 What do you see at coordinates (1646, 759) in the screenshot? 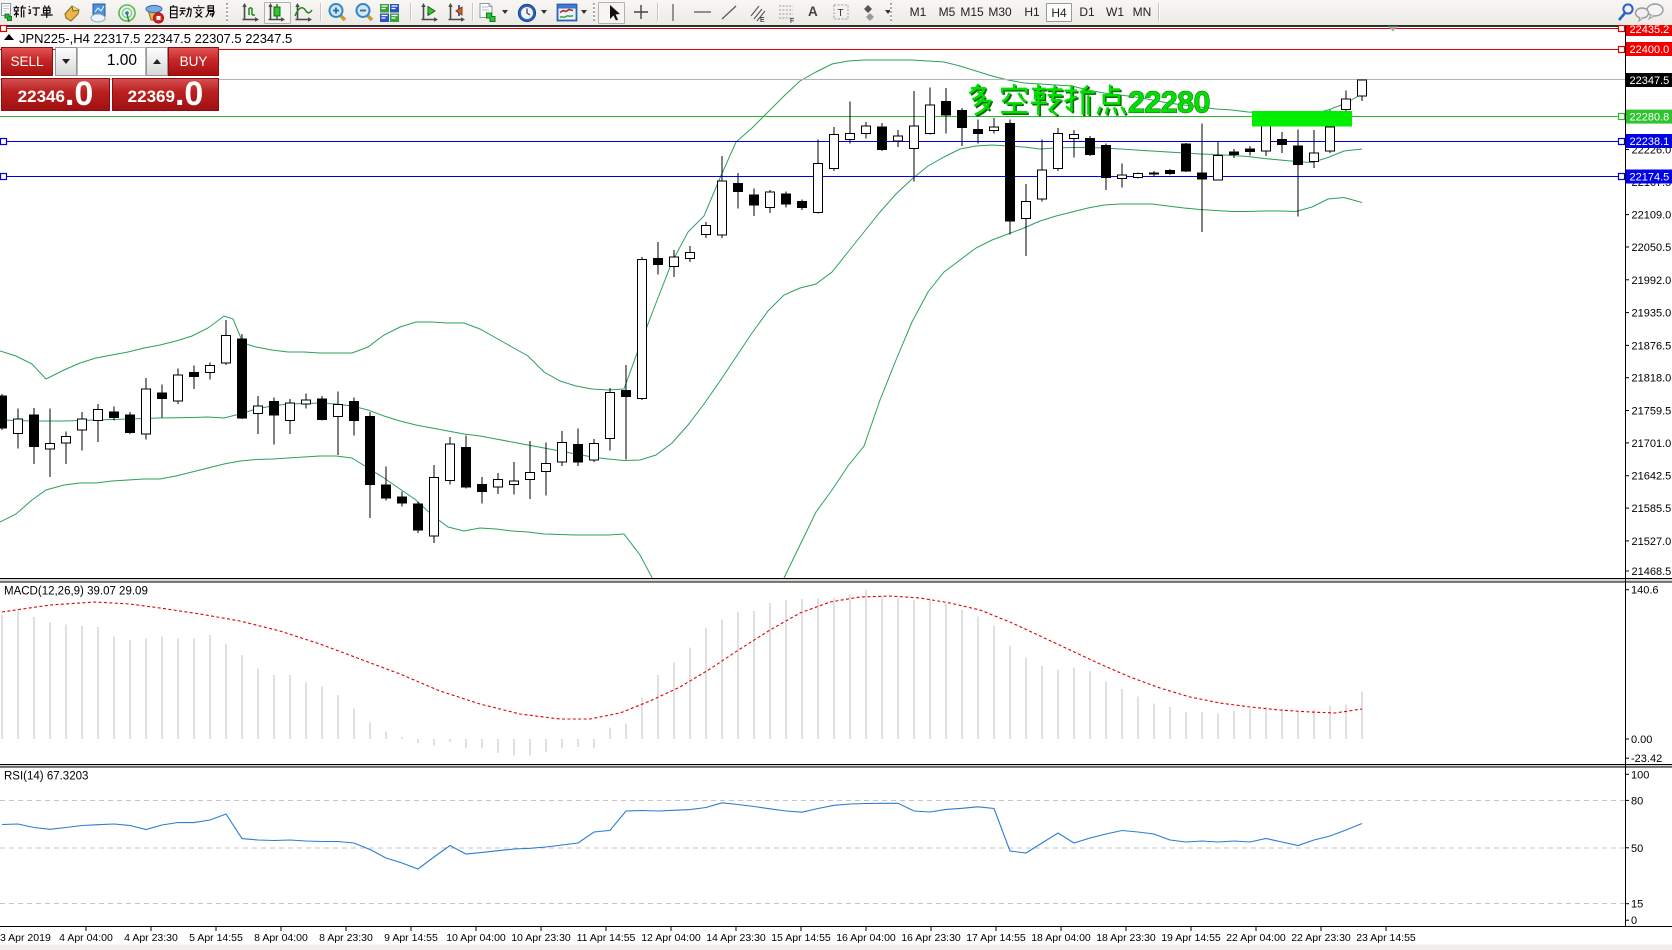
I see `svg-text: -23.42` at bounding box center [1646, 759].